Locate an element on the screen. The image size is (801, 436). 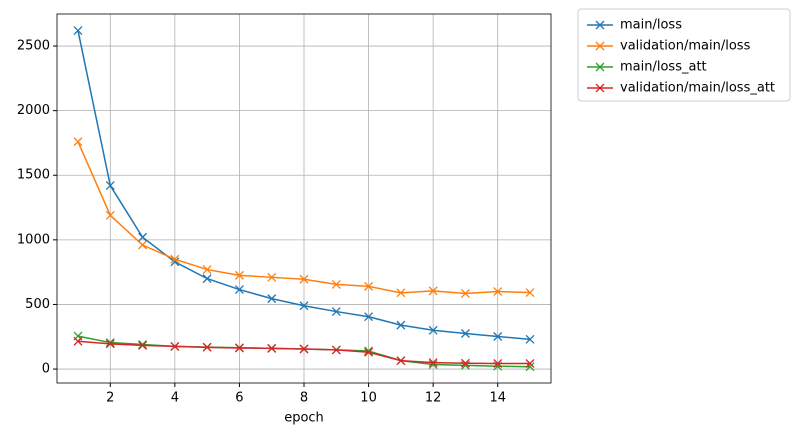
y-tick-label: 2000 is located at coordinates (33, 110).